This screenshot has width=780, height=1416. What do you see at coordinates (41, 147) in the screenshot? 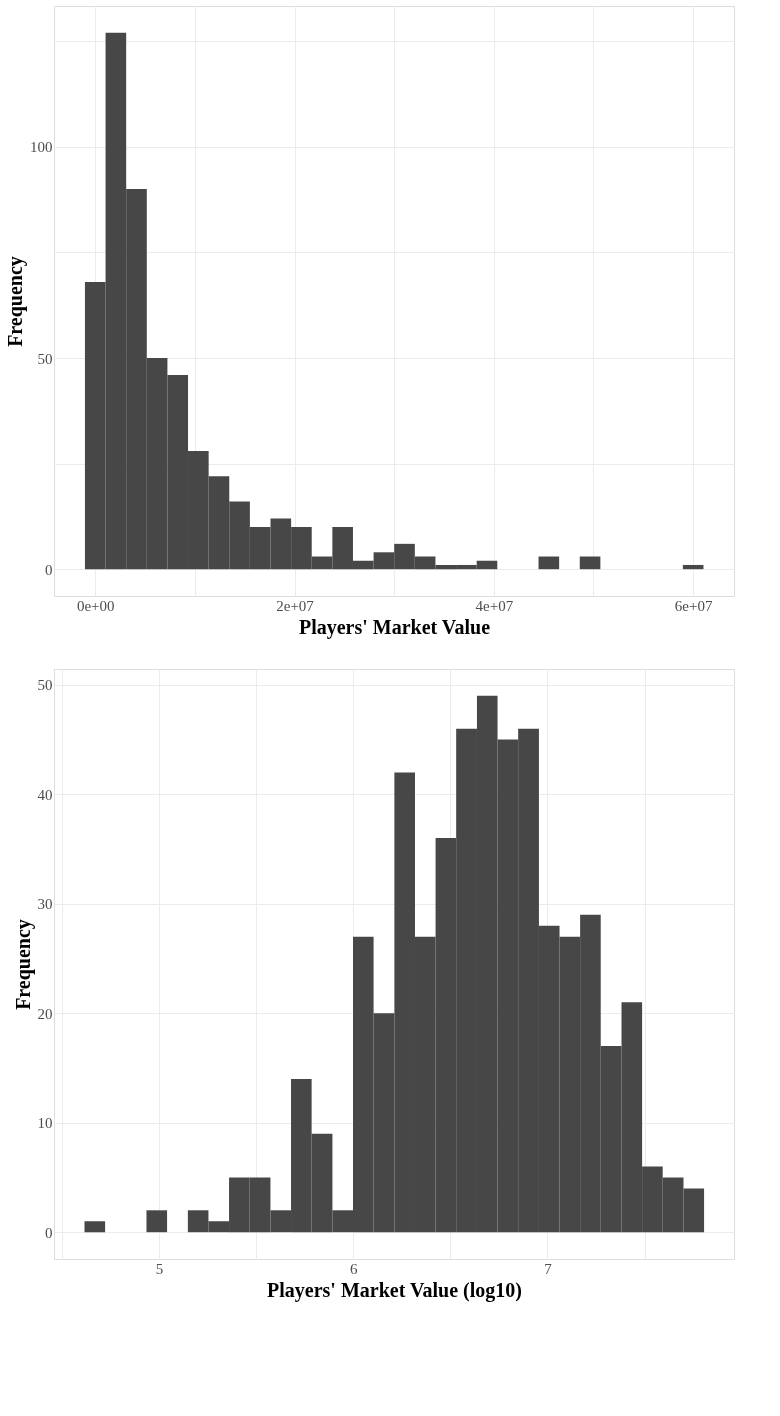
I see `y-tick-label: 100` at bounding box center [41, 147].